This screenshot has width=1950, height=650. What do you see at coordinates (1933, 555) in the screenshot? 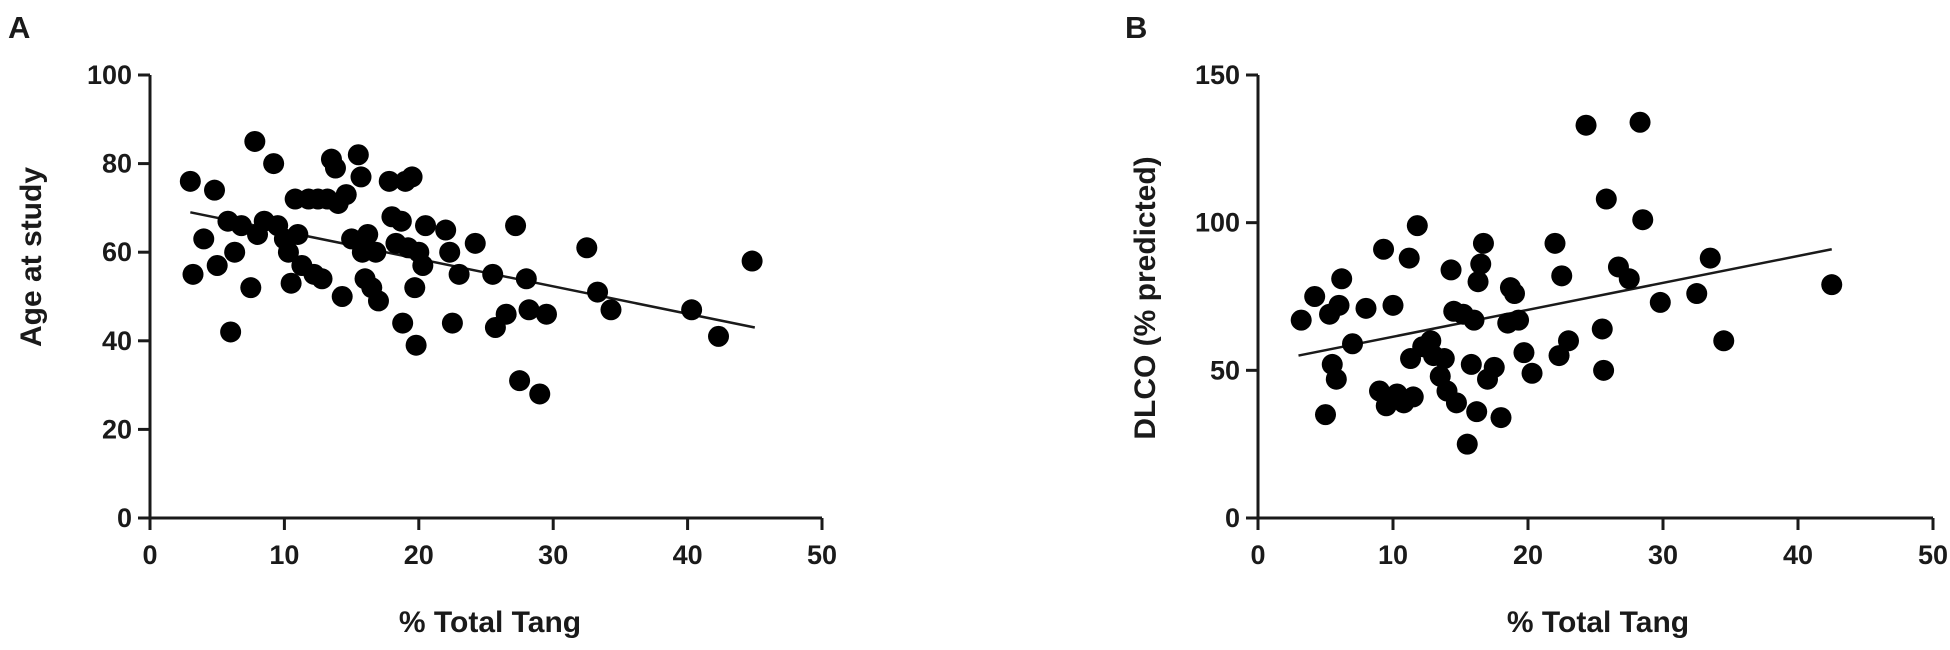
I see `panel-b-x-tick-label: 50` at bounding box center [1933, 555].